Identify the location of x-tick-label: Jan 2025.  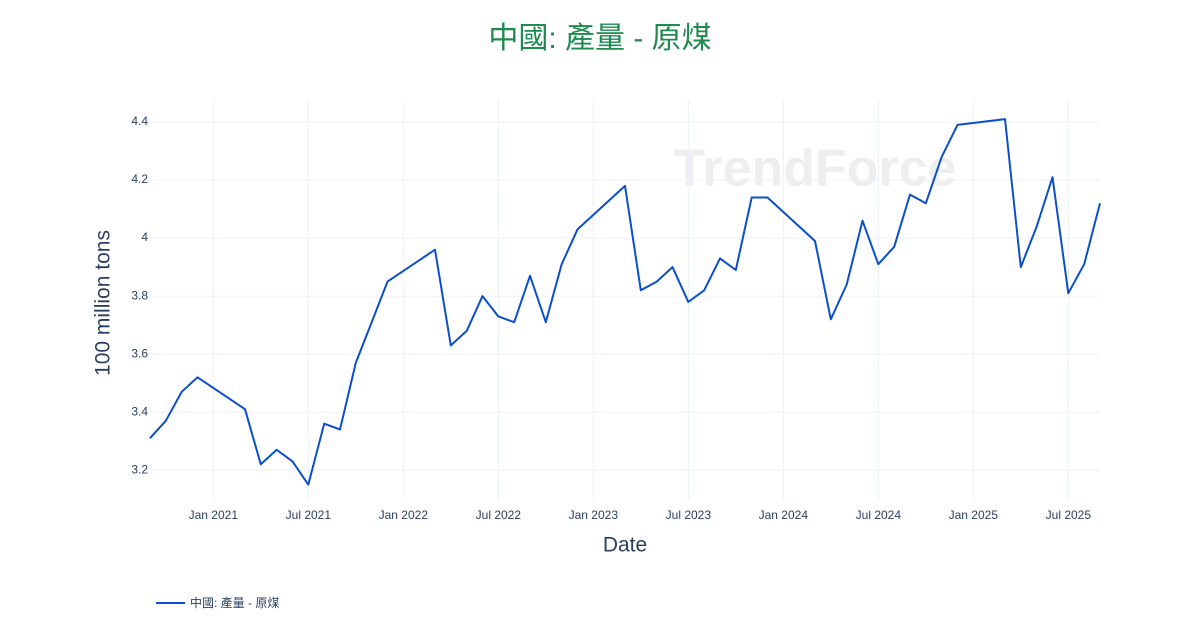
(974, 515).